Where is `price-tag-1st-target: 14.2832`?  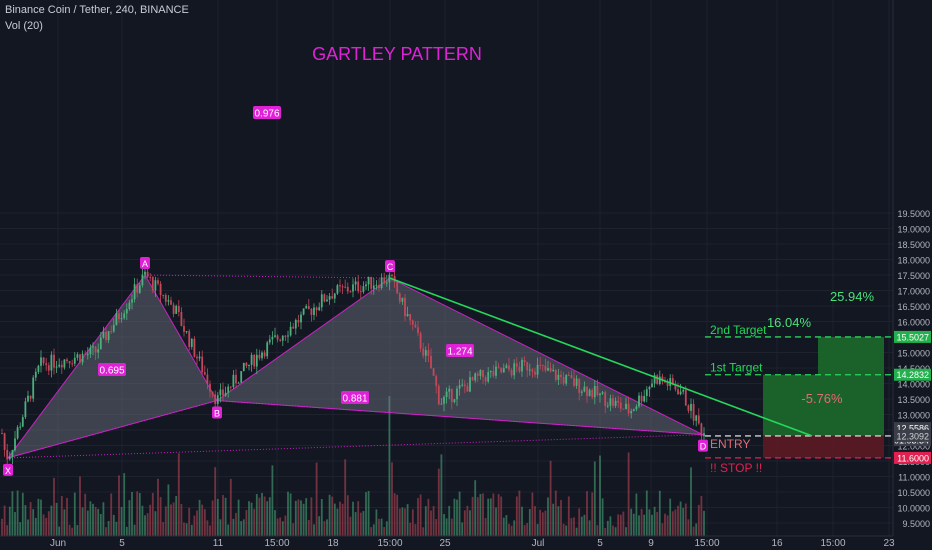
price-tag-1st-target: 14.2832 is located at coordinates (912, 375).